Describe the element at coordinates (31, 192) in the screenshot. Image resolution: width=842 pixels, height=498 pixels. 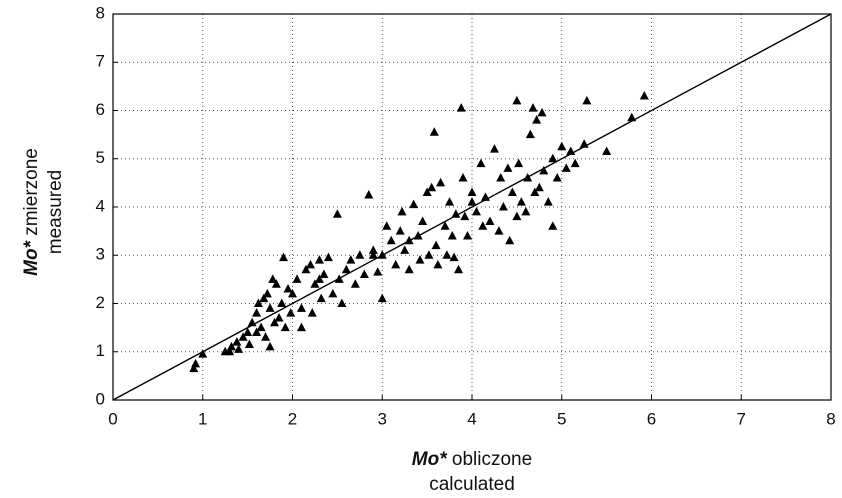
I see `y-label-text: zmierzone` at that location.